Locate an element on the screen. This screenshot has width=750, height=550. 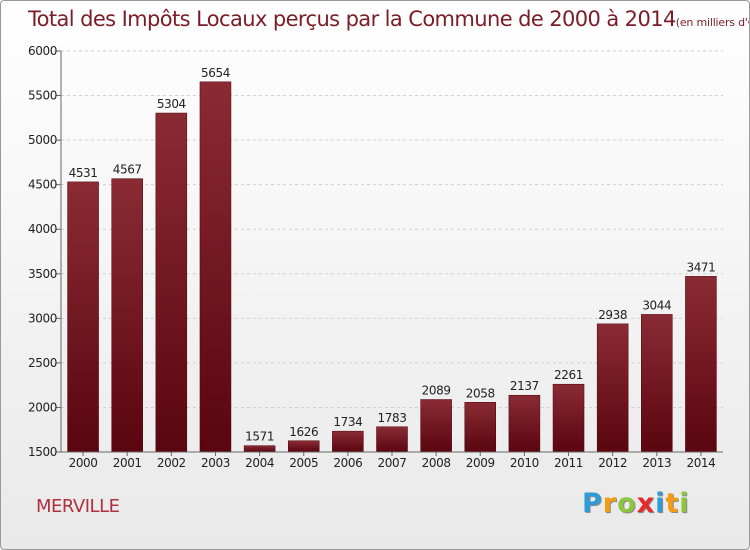
x-tick-label: 2013 is located at coordinates (656, 463).